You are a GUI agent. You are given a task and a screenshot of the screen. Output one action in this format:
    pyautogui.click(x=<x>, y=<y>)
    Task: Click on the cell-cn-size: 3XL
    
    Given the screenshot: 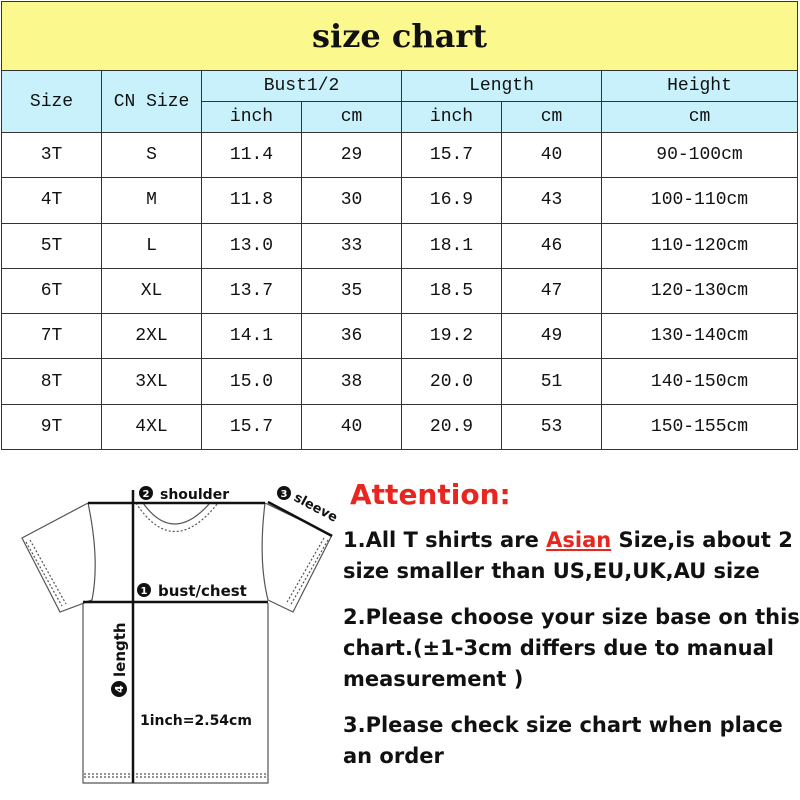 What is the action you would take?
    pyautogui.click(x=151, y=381)
    